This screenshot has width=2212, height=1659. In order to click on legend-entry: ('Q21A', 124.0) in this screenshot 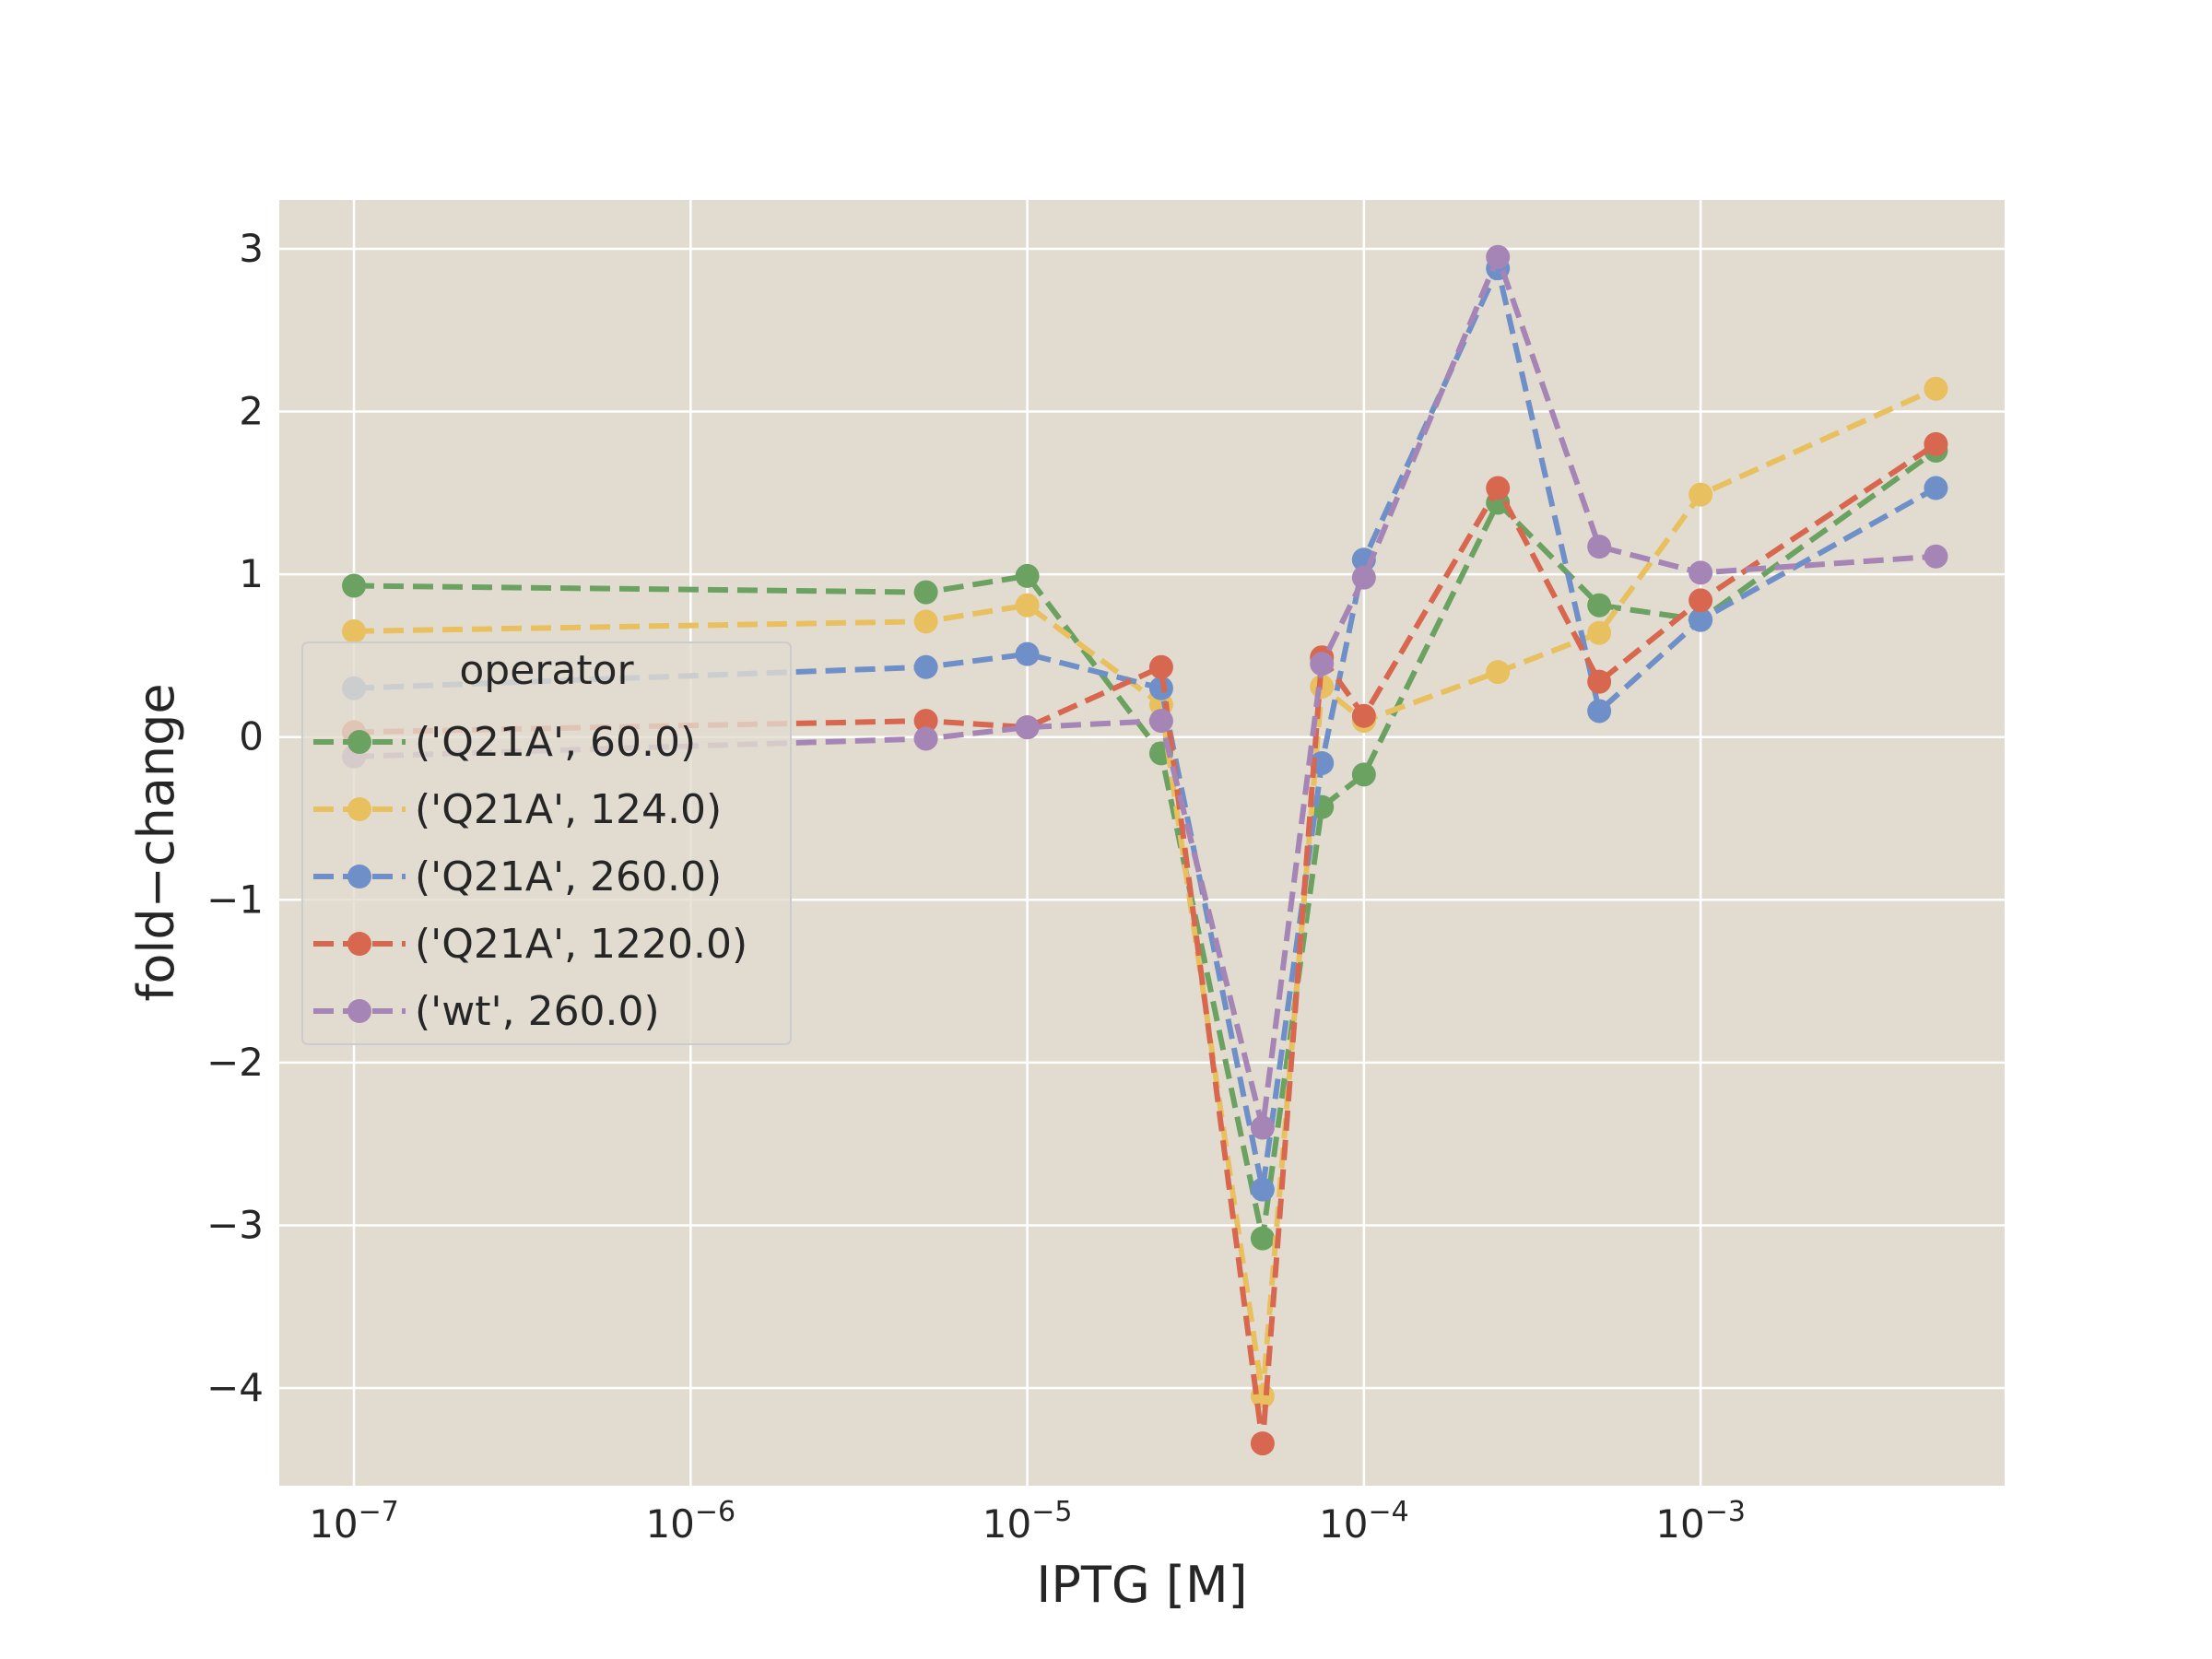, I will do `click(517, 809)`.